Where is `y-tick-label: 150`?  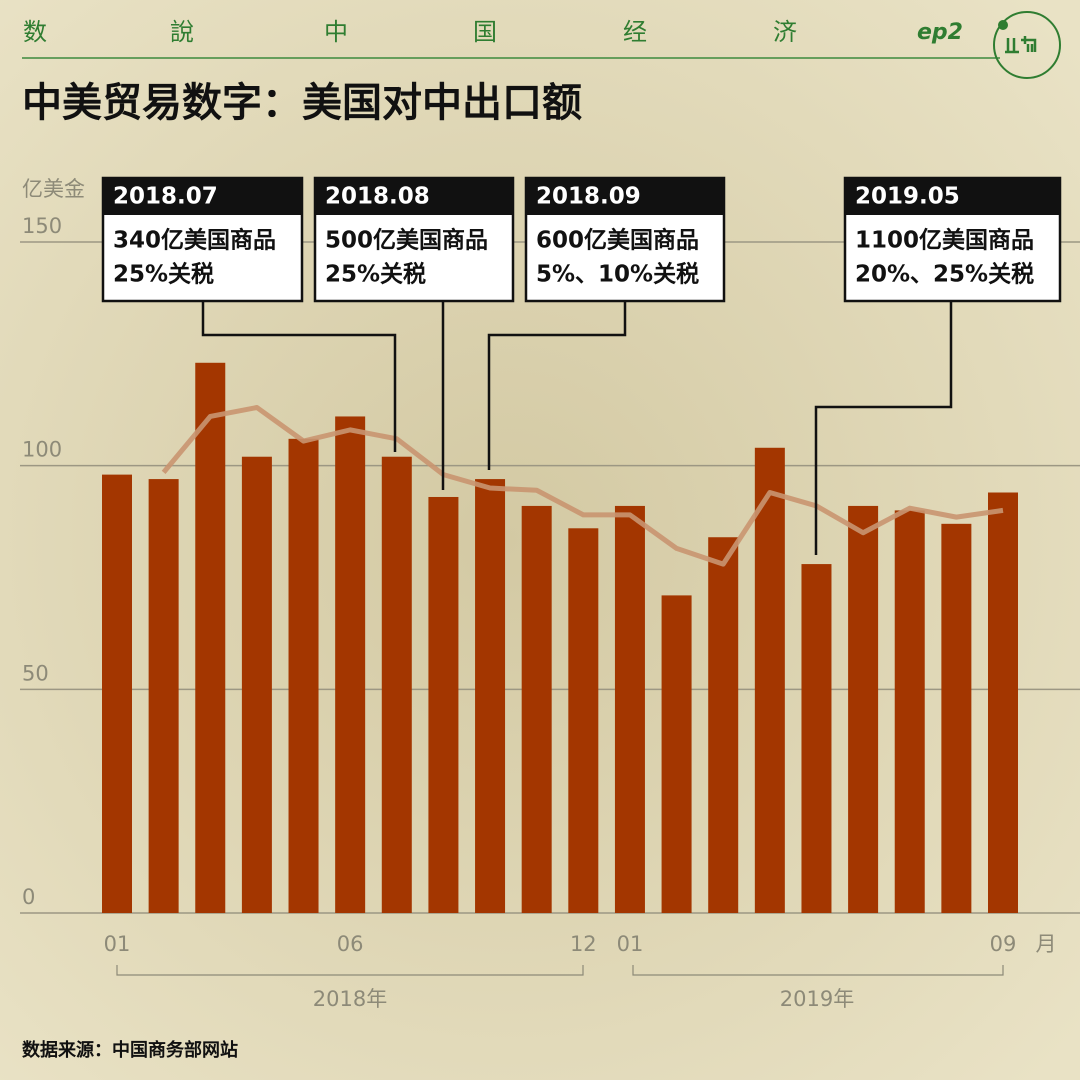
y-tick-label: 150 is located at coordinates (42, 226).